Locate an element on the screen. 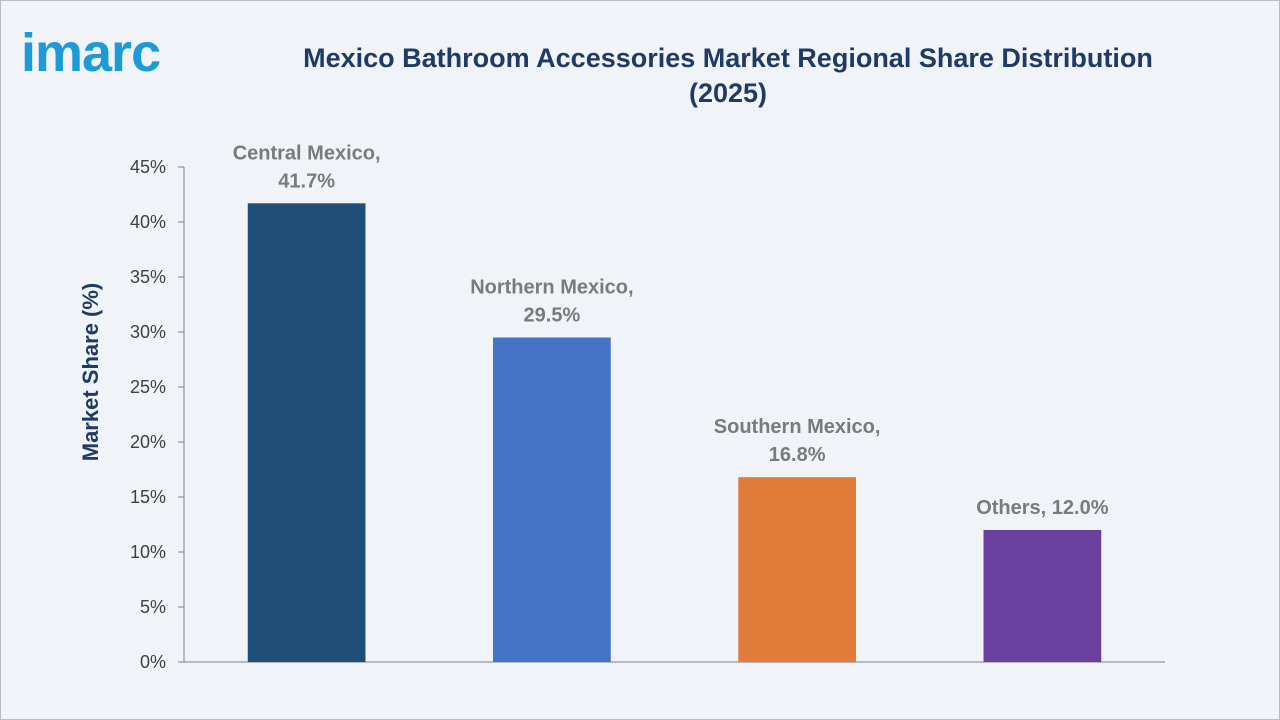 The width and height of the screenshot is (1280, 720). data-label: 41.7% is located at coordinates (306, 181).